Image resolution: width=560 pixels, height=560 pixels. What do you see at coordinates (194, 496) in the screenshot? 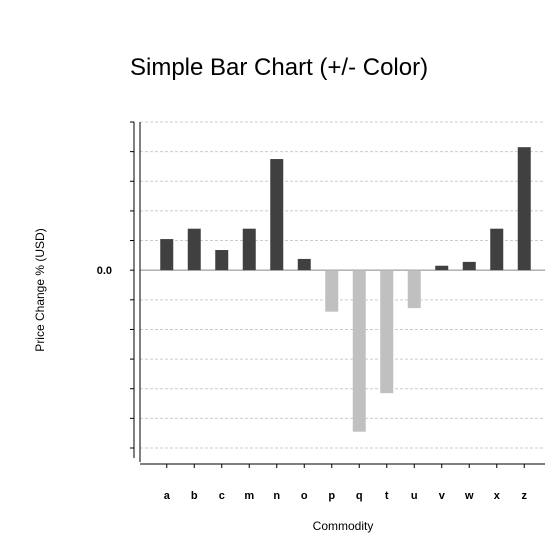
I see `x-tick-label: b` at bounding box center [194, 496].